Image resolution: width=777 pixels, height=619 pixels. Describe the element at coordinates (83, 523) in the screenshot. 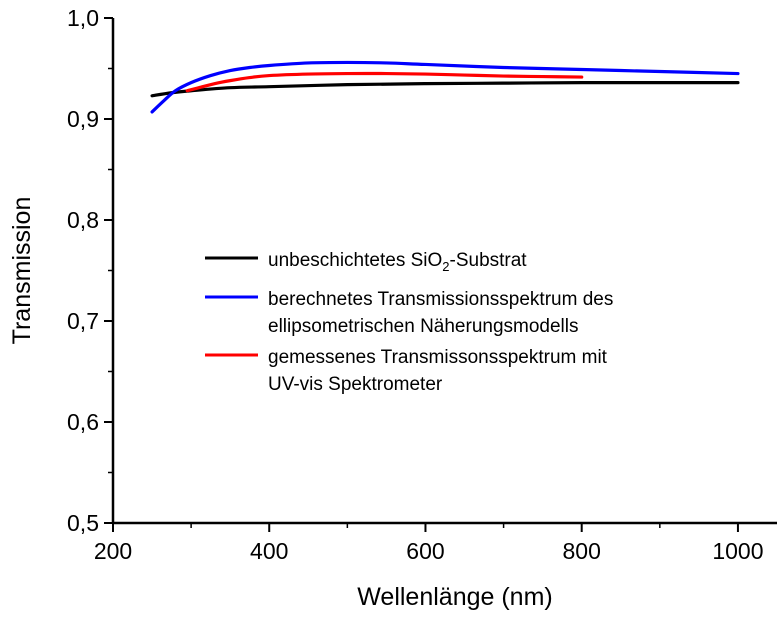

I see `y-tick-label-0: 0,5` at that location.